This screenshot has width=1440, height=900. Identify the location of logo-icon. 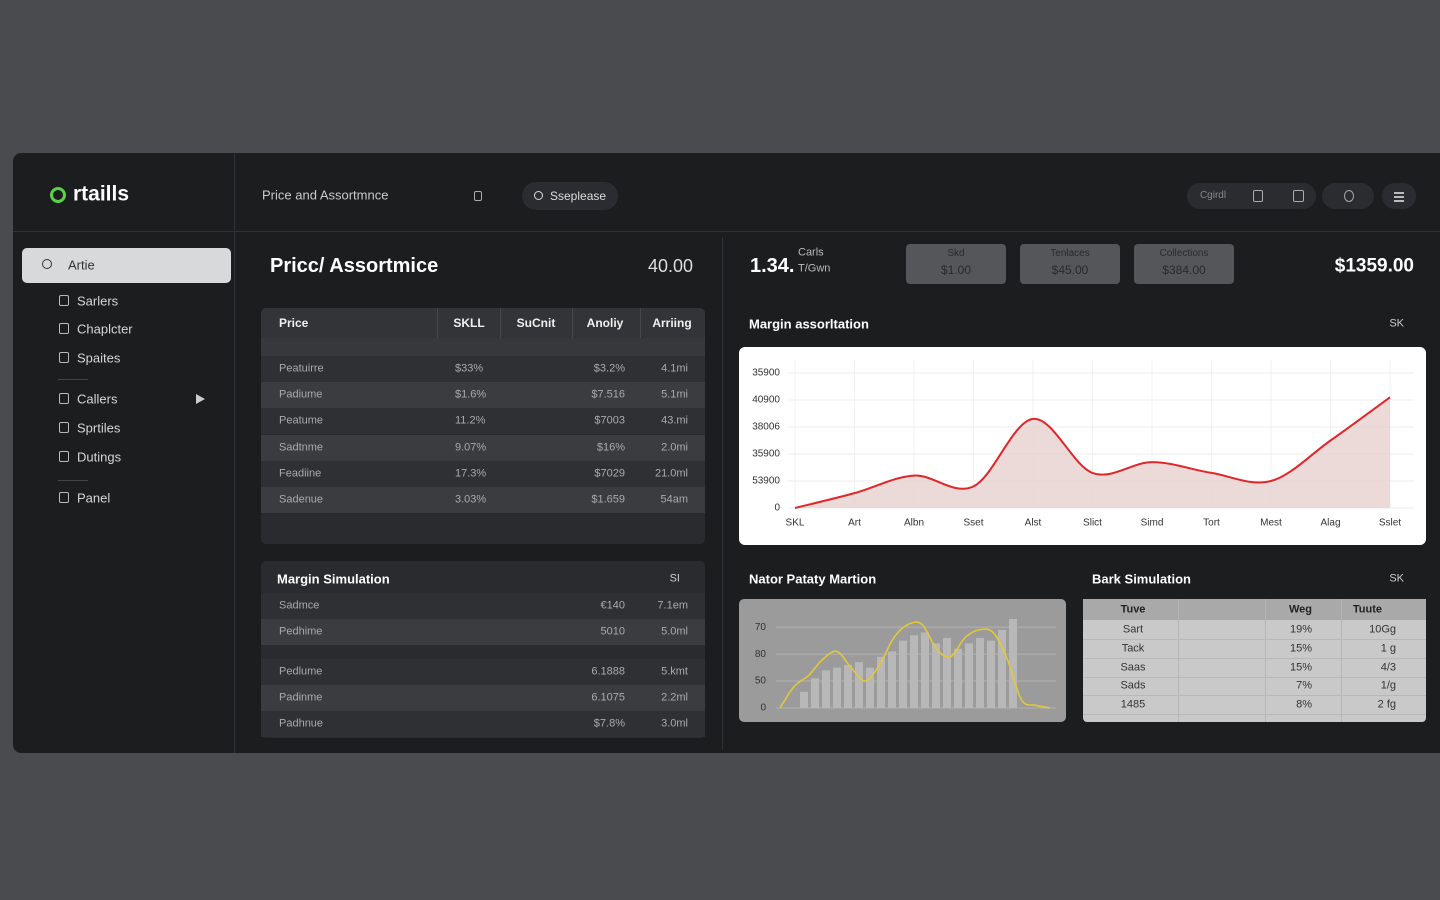
(58, 195).